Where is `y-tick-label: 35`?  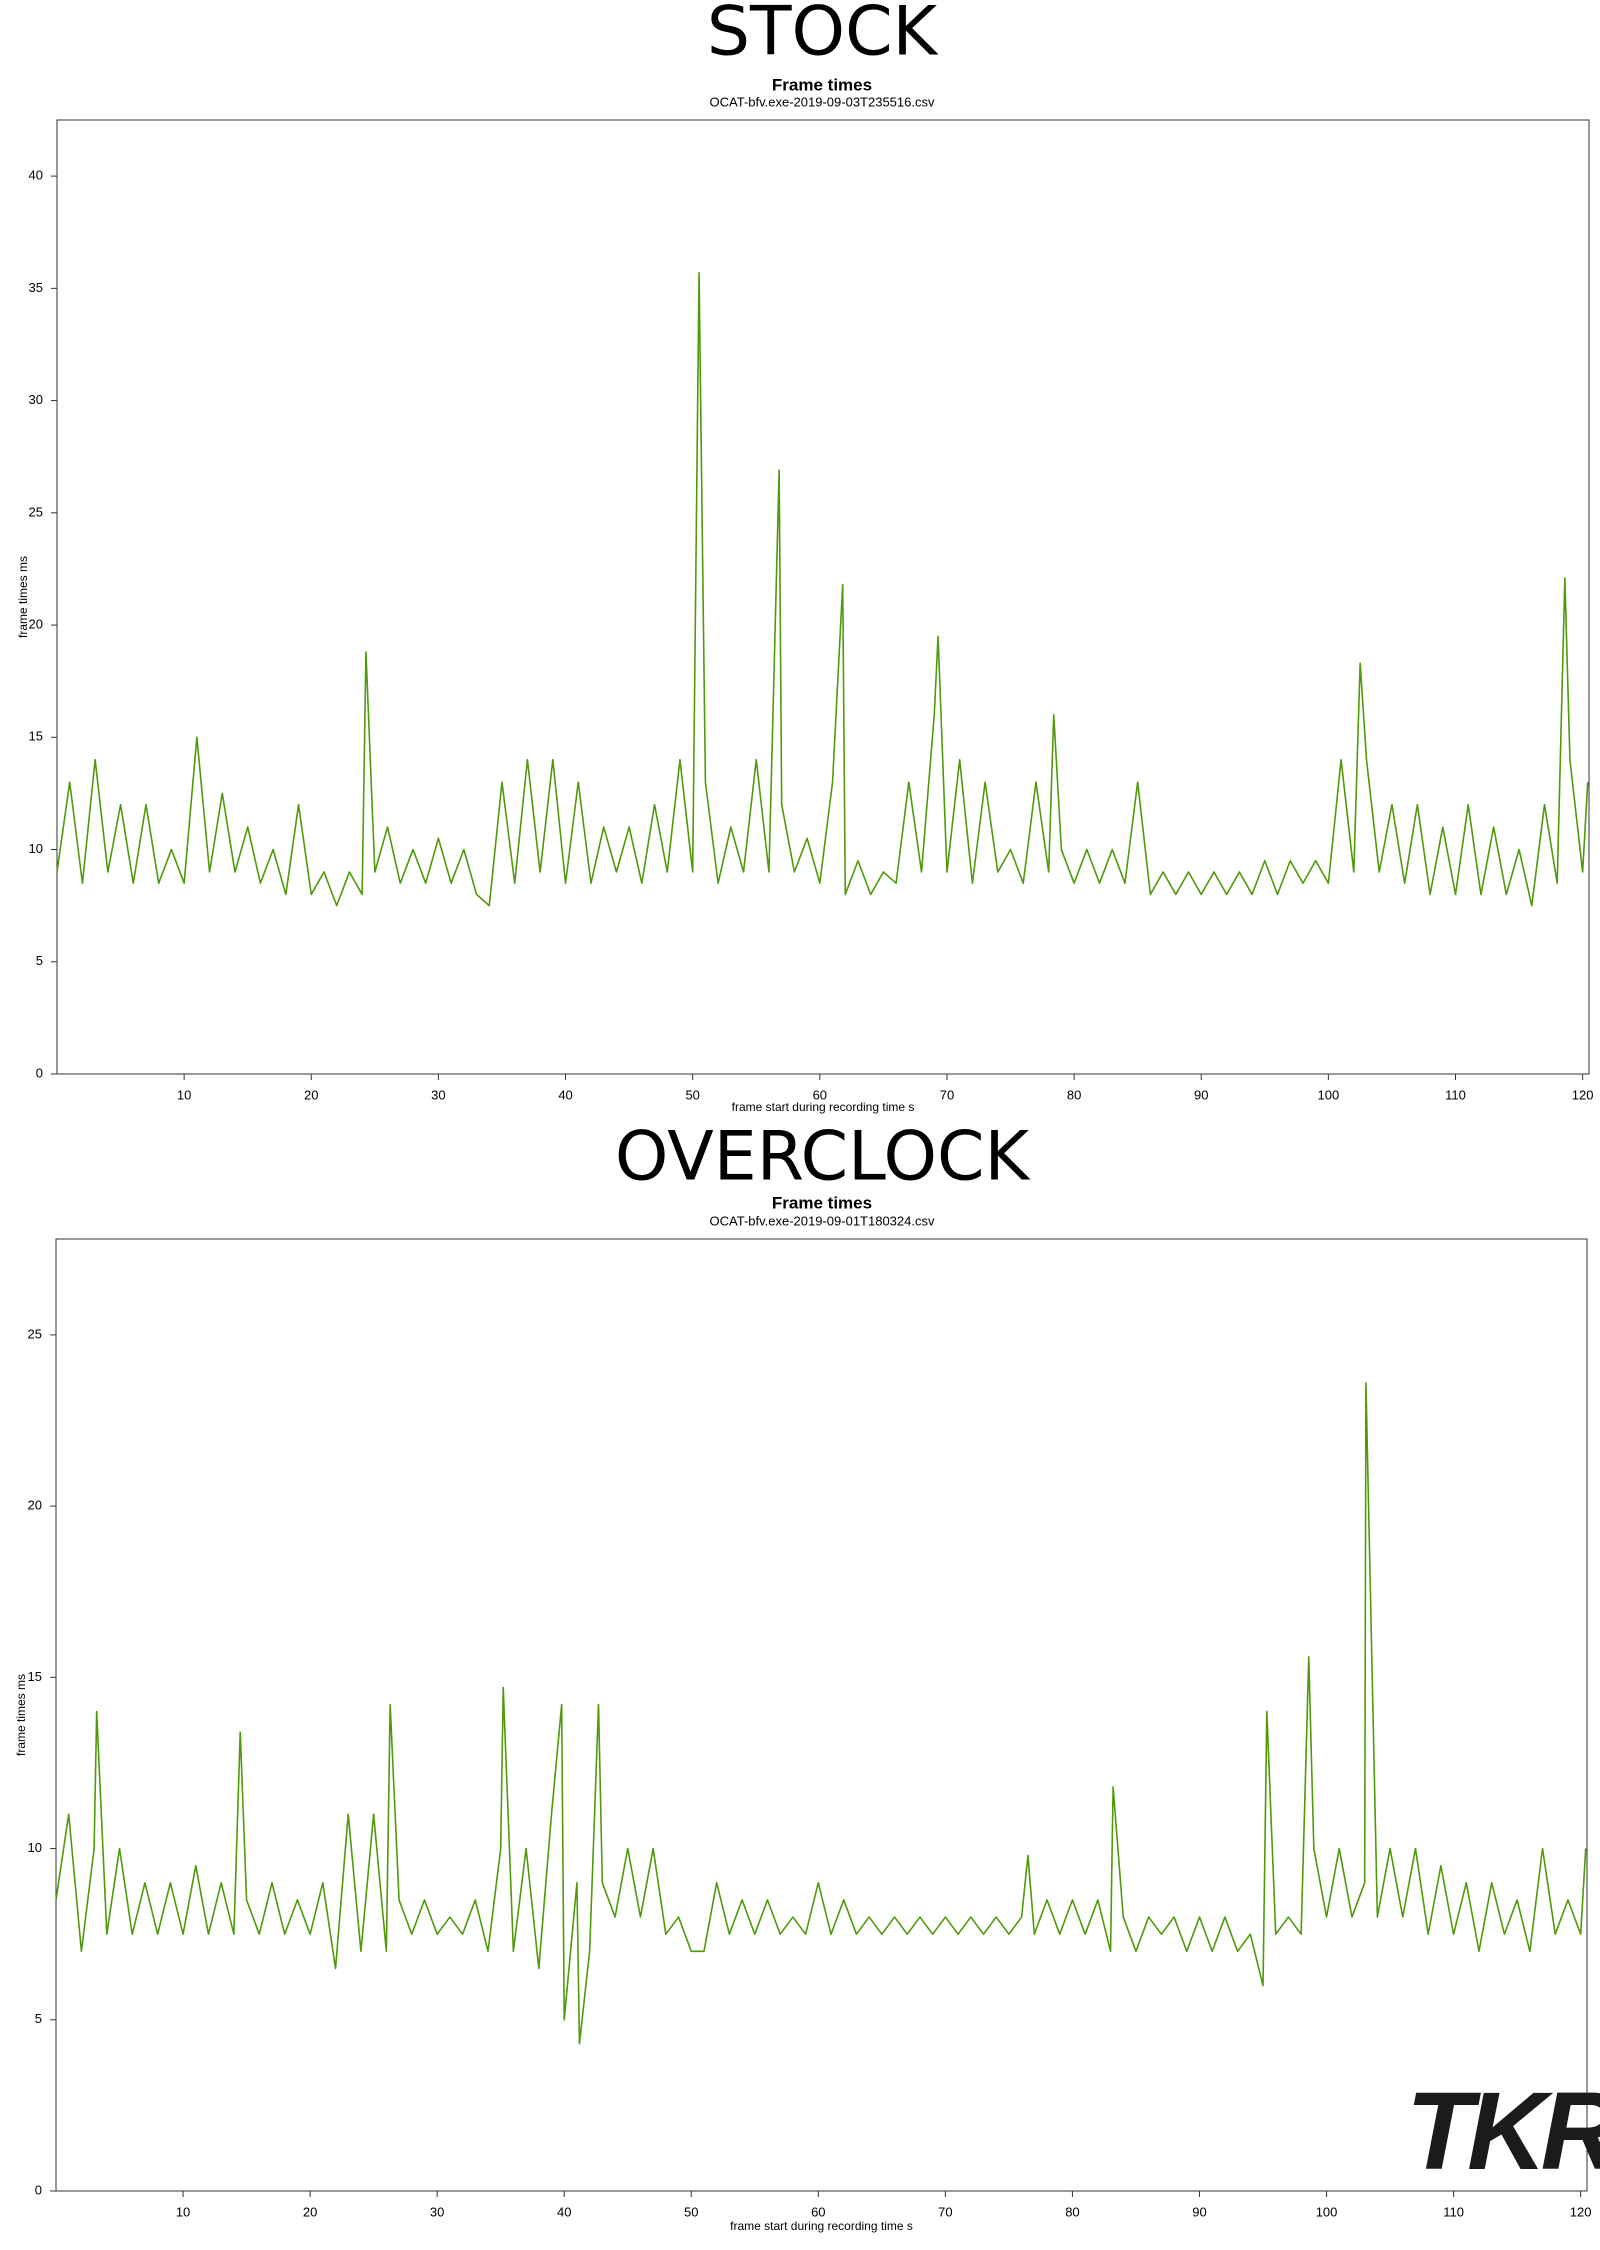
y-tick-label: 35 is located at coordinates (36, 287).